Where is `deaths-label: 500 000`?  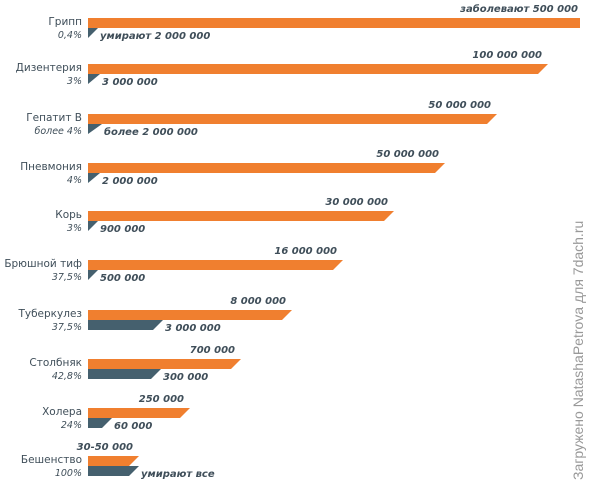 deaths-label: 500 000 is located at coordinates (123, 278).